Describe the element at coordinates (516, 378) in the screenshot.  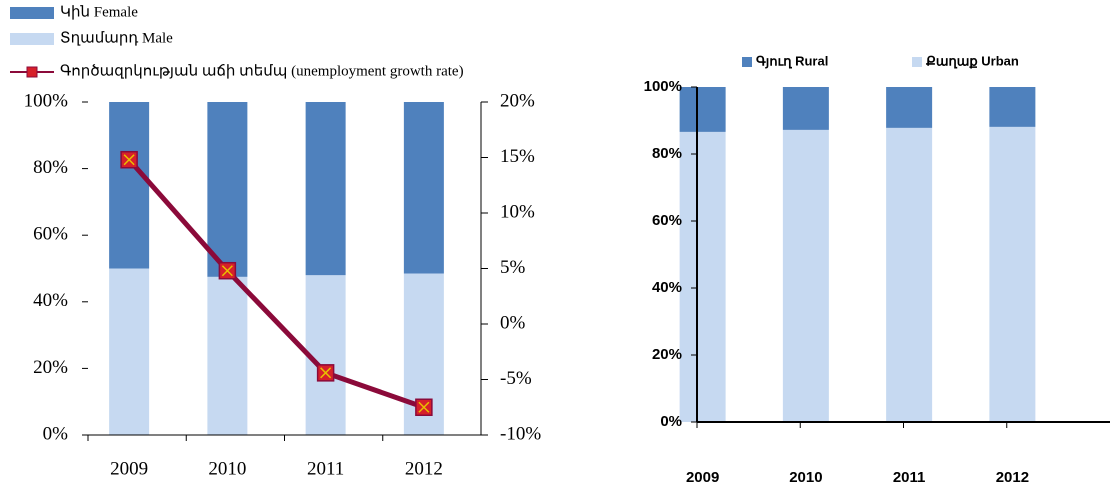
I see `y2-tick-label: -5%` at that location.